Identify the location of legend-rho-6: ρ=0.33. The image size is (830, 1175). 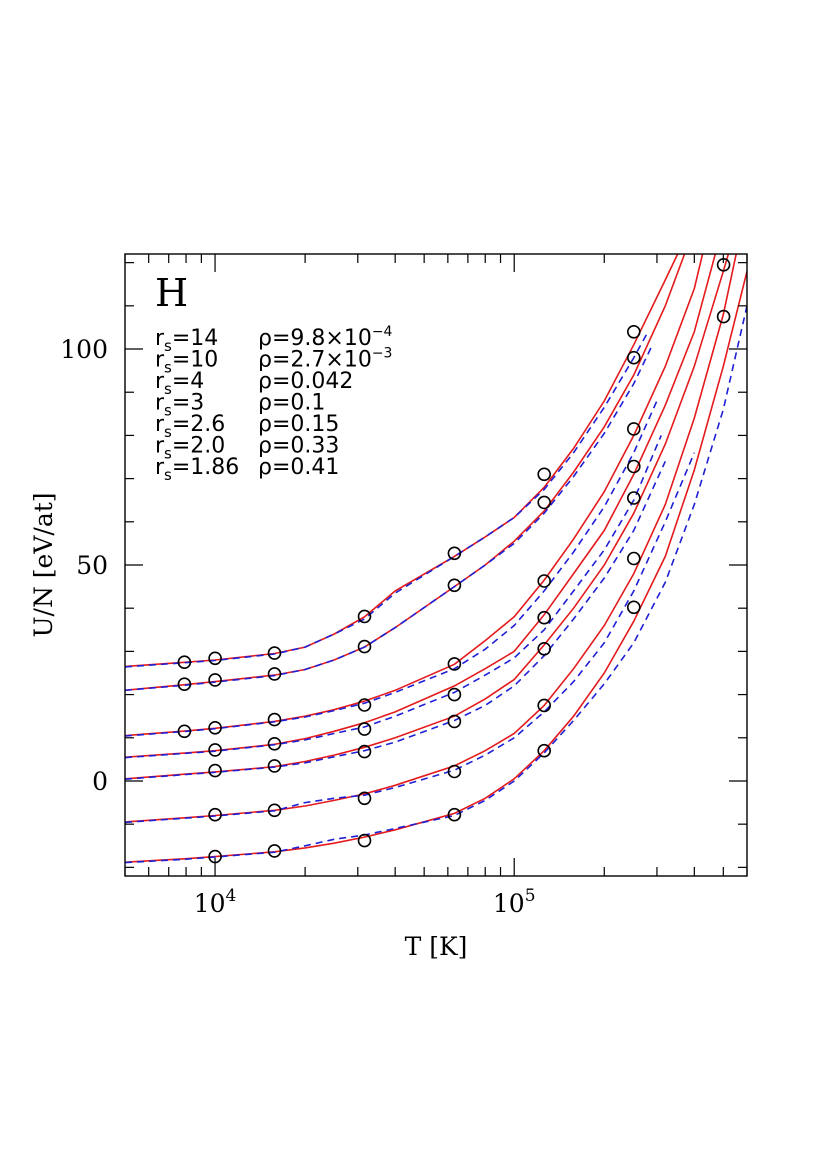
(298, 446).